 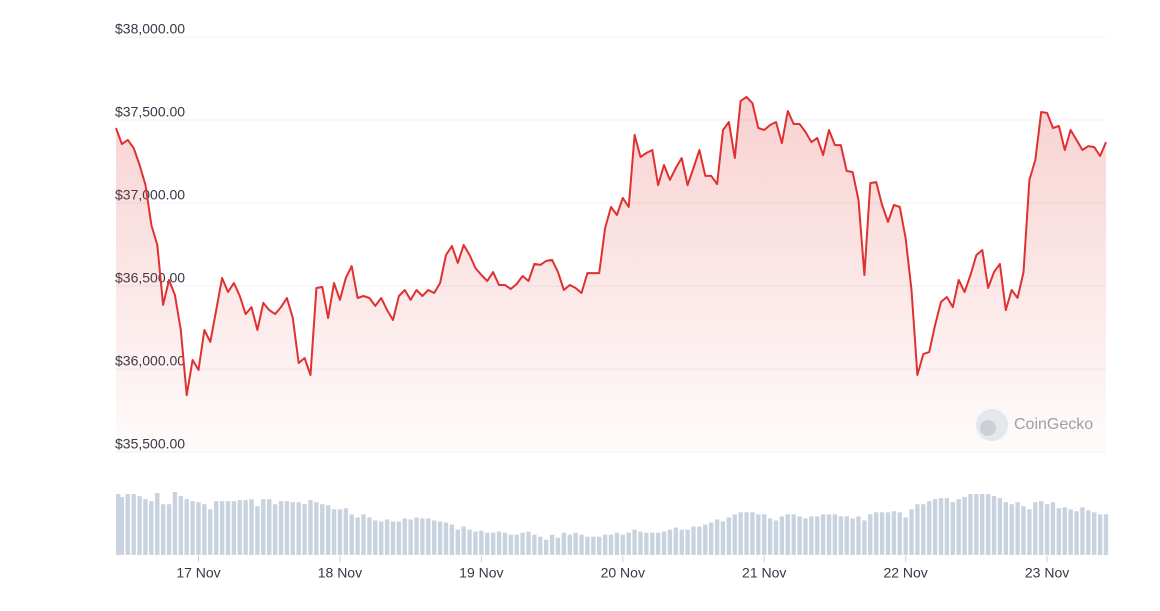 I want to click on x-tick-label: 20 Nov, so click(x=623, y=573).